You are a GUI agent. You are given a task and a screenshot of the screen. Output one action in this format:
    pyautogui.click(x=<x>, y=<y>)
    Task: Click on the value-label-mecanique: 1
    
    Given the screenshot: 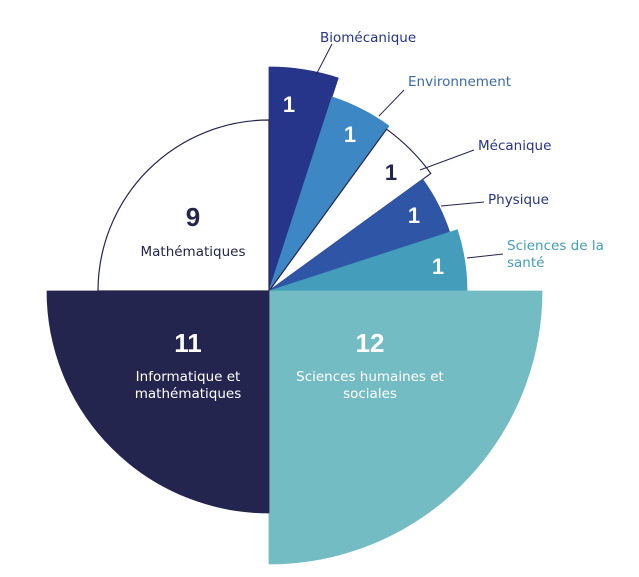 What is the action you would take?
    pyautogui.click(x=391, y=172)
    